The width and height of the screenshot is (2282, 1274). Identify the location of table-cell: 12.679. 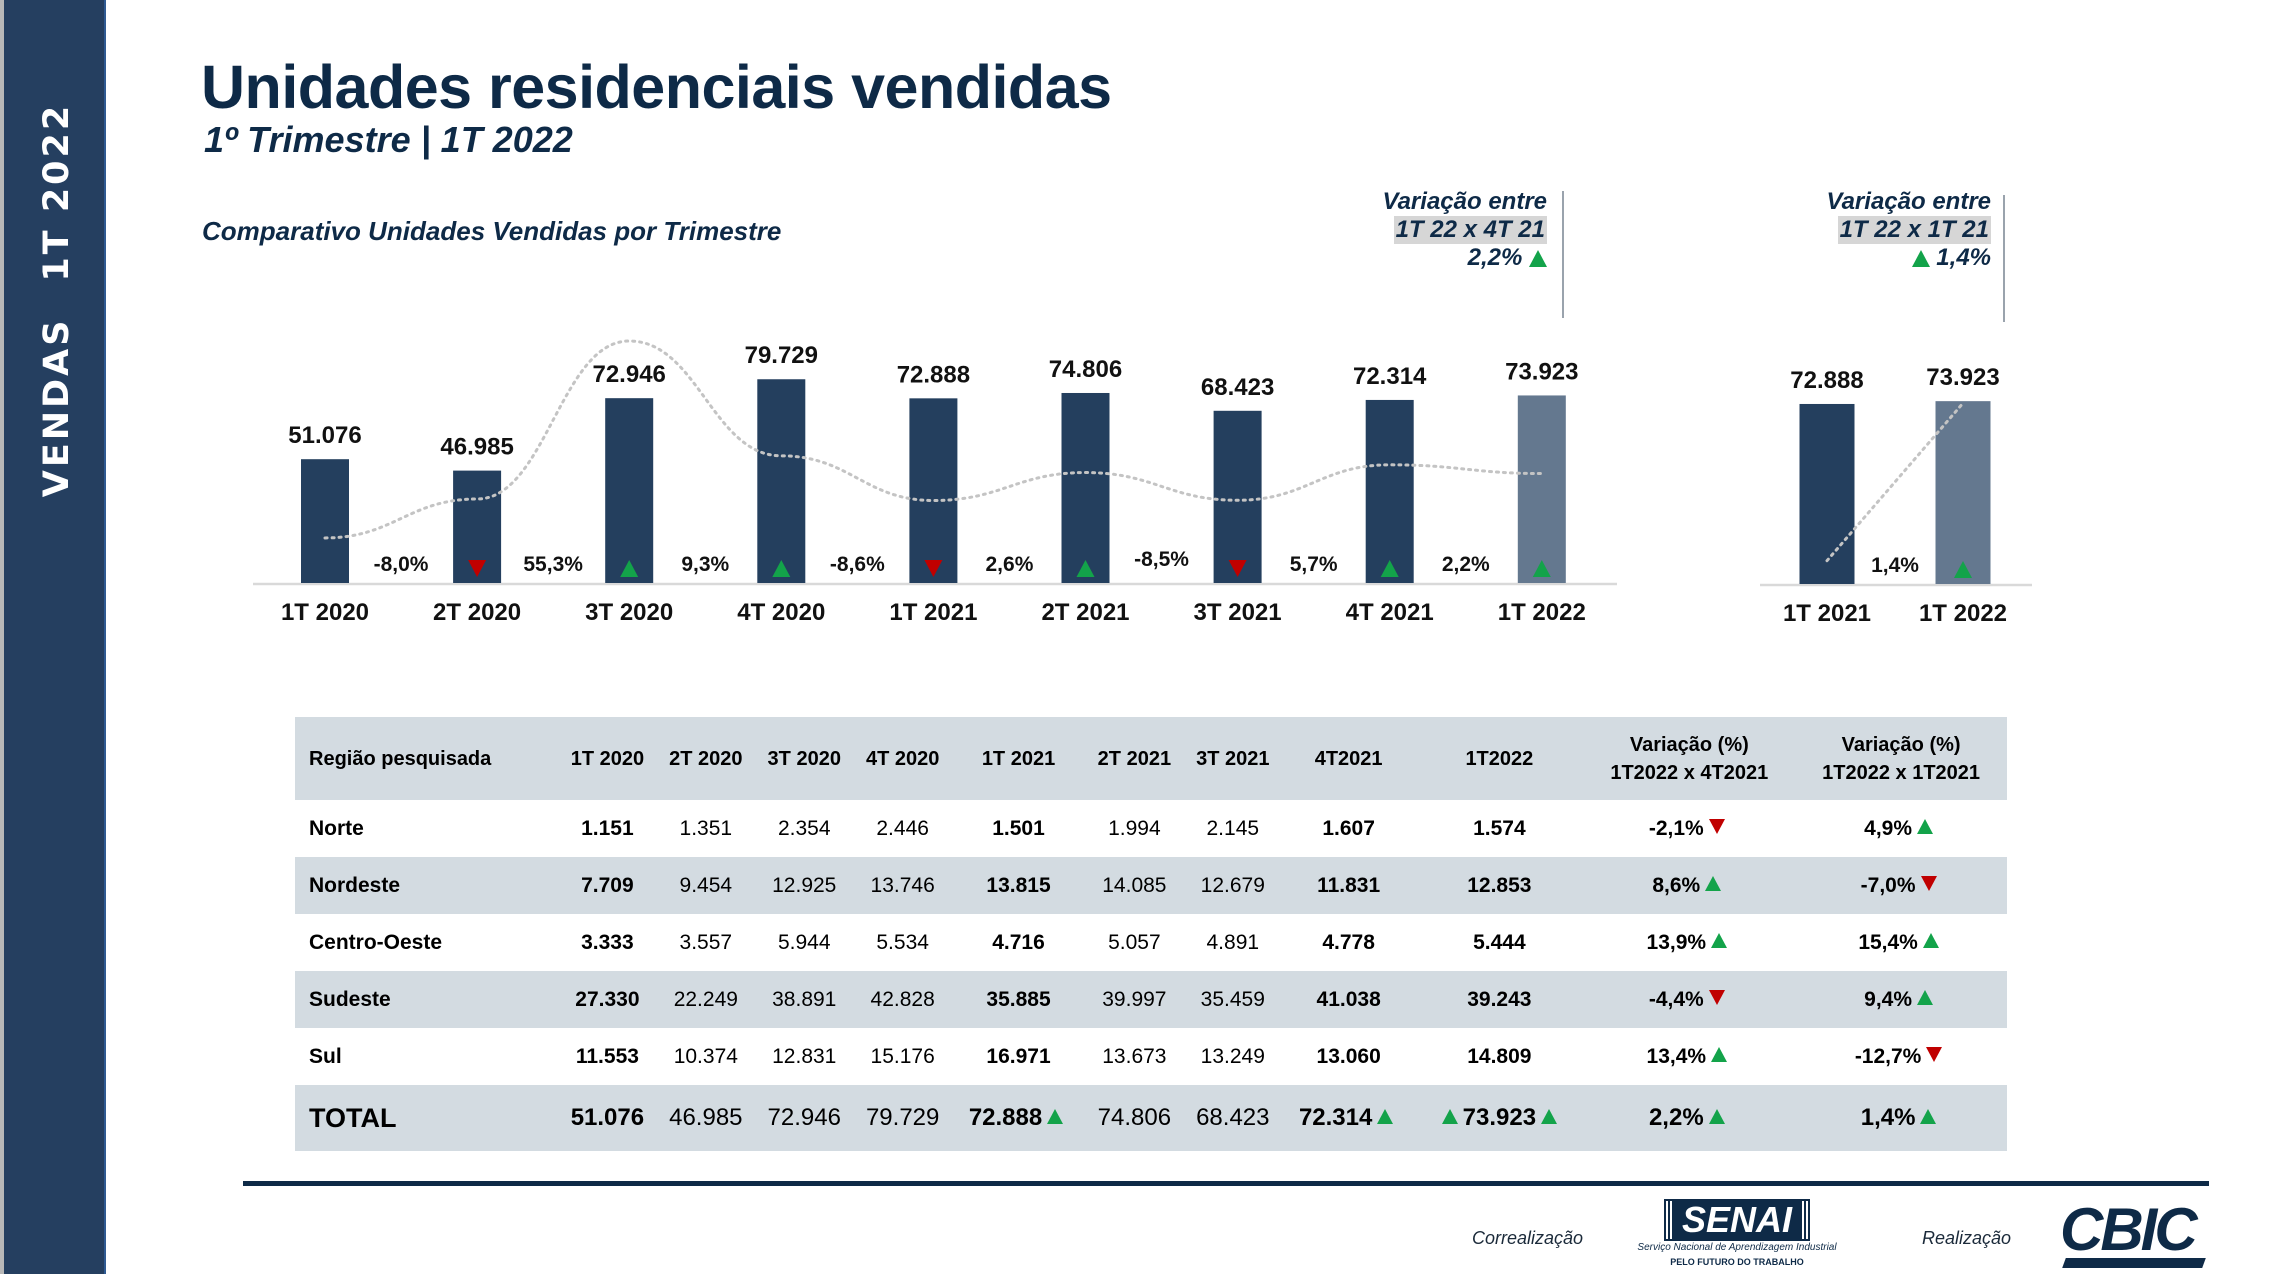
(1233, 885).